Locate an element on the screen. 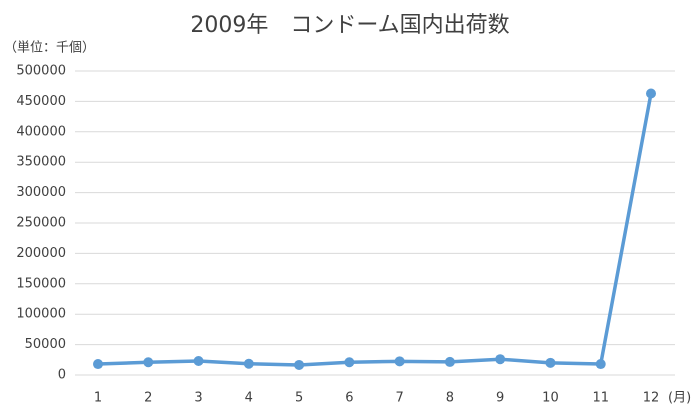 The width and height of the screenshot is (700, 408). x-tick-label: 1 is located at coordinates (98, 398).